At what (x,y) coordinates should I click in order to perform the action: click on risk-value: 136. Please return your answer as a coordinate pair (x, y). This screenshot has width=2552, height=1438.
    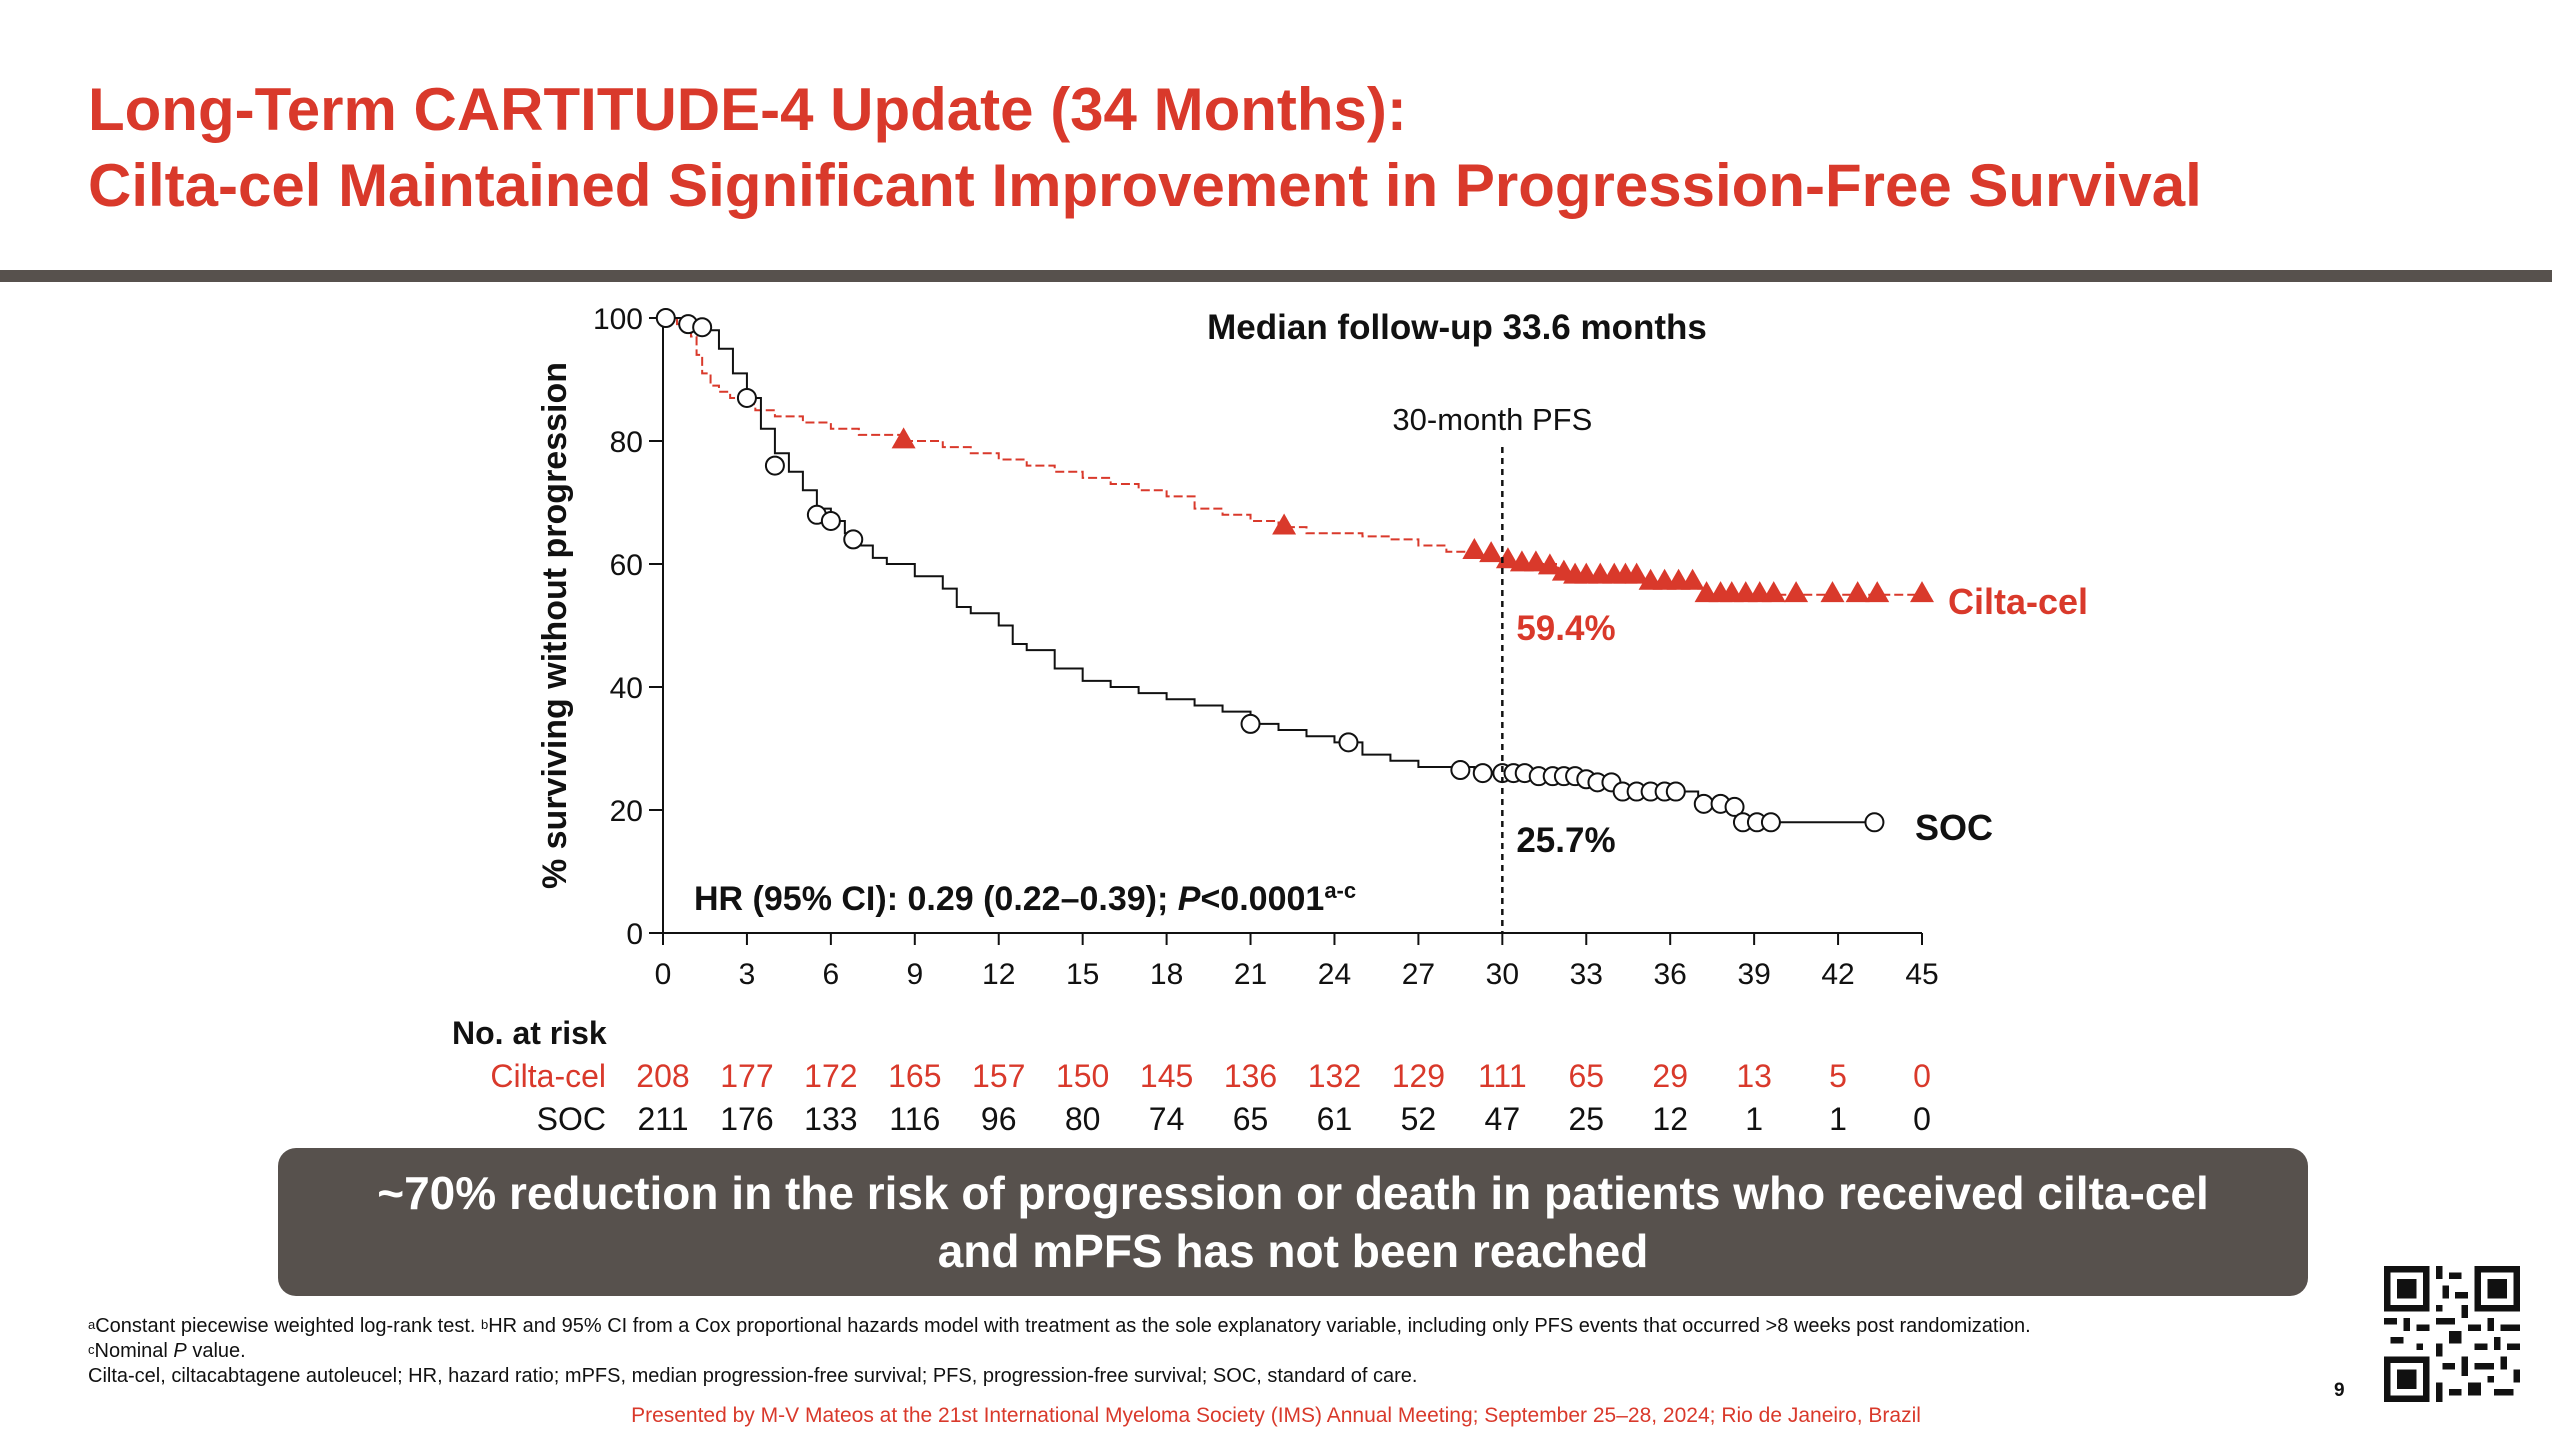
    Looking at the image, I should click on (1250, 1076).